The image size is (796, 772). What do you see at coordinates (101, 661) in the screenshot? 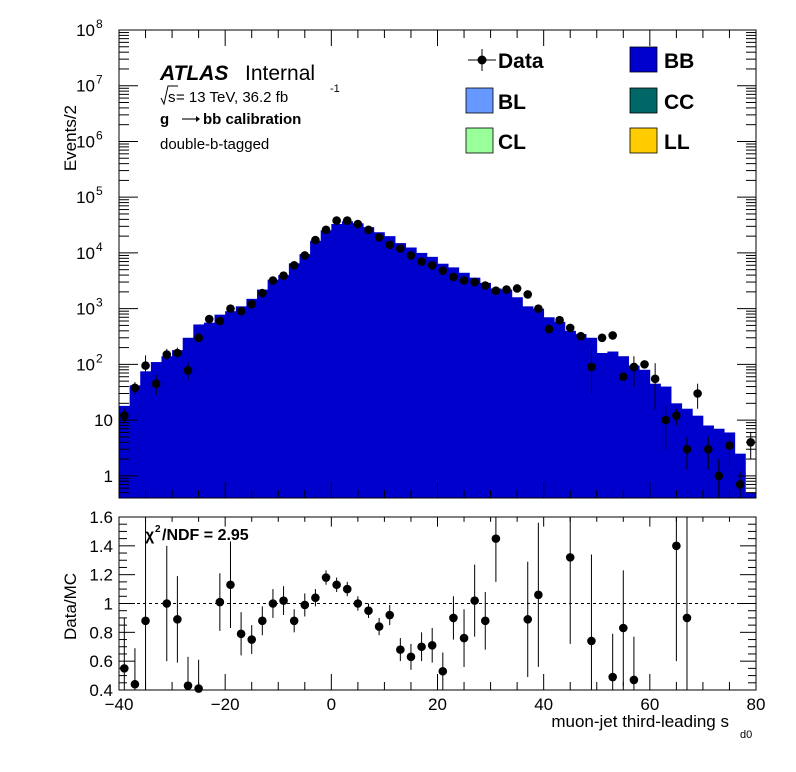
I see `ratio-y-tick-label: 0.6` at bounding box center [101, 661].